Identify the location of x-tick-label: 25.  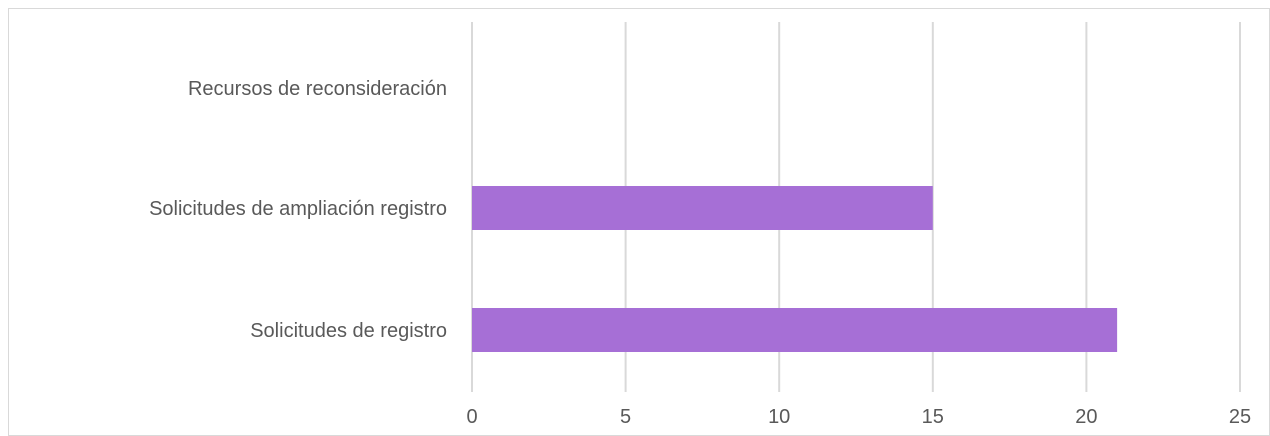
(1240, 417).